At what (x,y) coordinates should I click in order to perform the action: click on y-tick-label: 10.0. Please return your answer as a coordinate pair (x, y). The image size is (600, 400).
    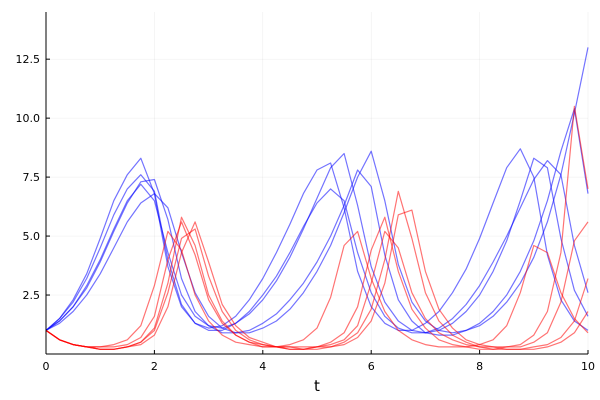
    Looking at the image, I should click on (28, 118).